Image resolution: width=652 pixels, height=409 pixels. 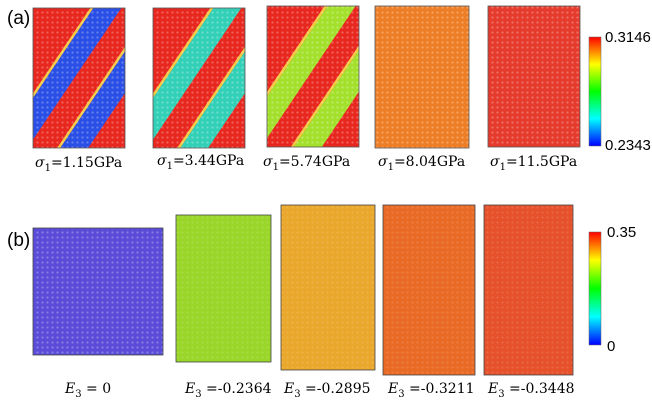 I want to click on panel-b-label-5: E3 =-0.3448, so click(x=531, y=390).